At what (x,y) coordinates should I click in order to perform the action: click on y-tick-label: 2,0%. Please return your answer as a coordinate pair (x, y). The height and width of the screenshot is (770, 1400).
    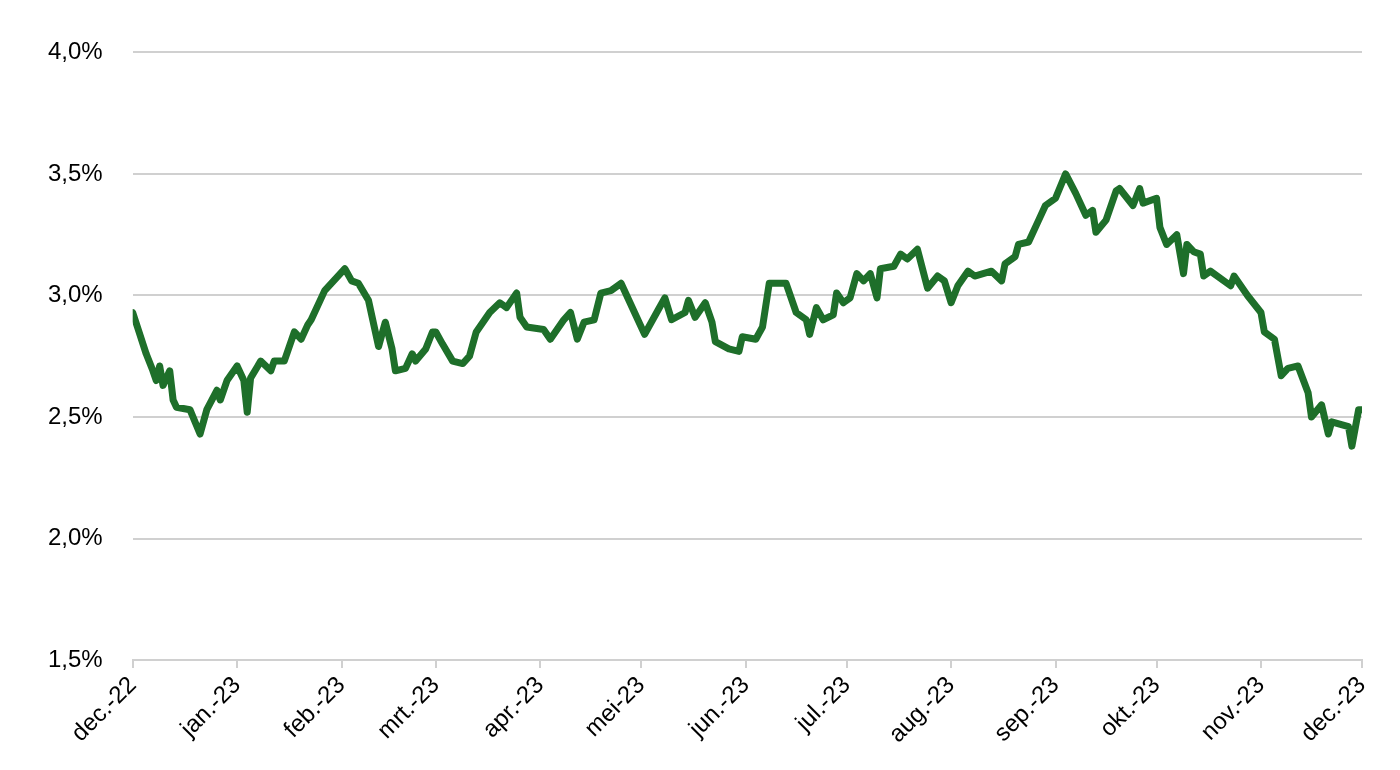
    Looking at the image, I should click on (75, 537).